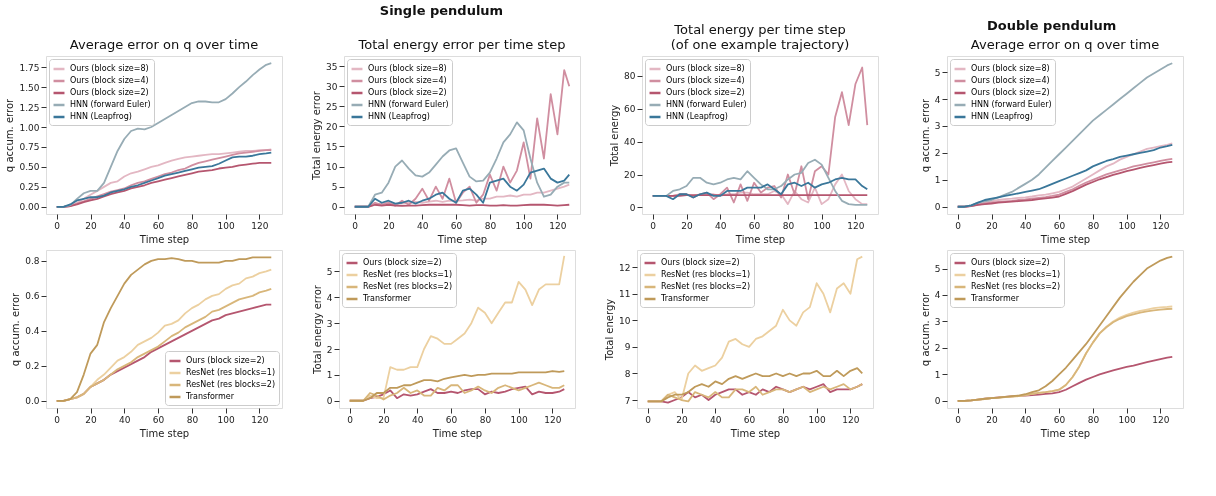  Describe the element at coordinates (461, 44) in the screenshot. I see `chart-title: Total energy error per time step` at that location.